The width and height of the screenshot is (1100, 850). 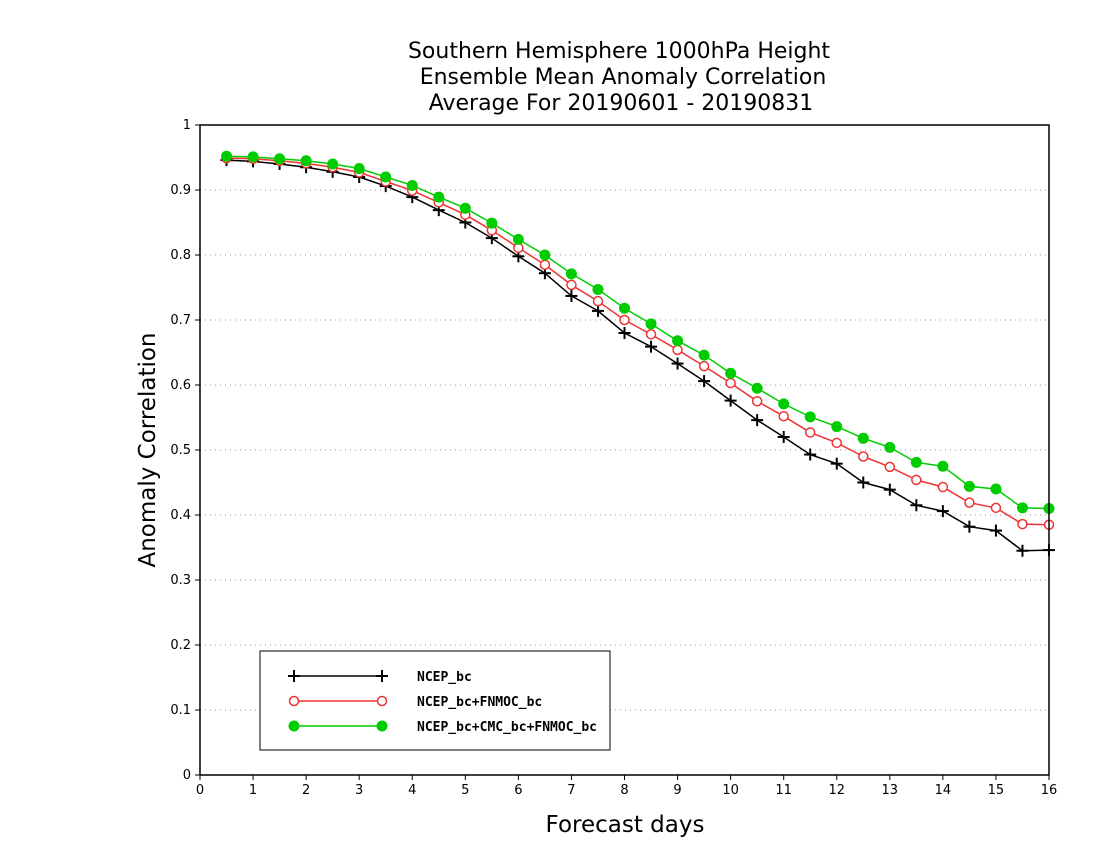 What do you see at coordinates (200, 790) in the screenshot?
I see `x-tick-label: 0` at bounding box center [200, 790].